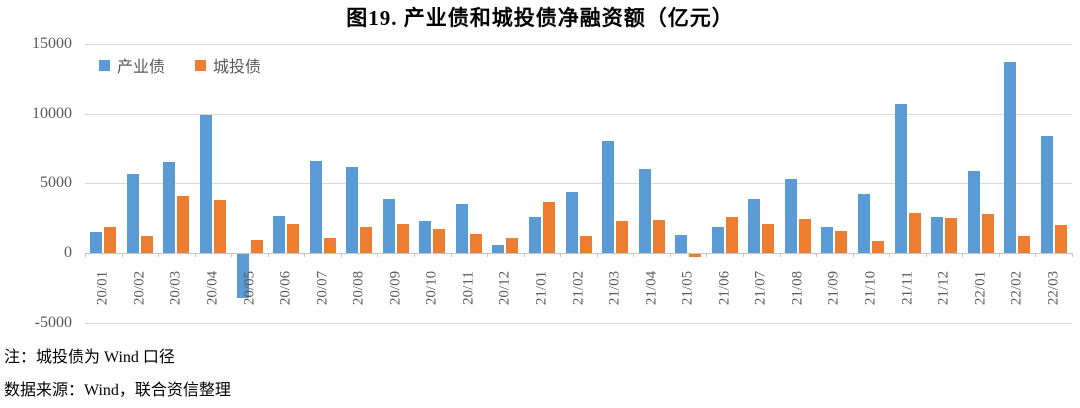 This screenshot has height=408, width=1080. What do you see at coordinates (768, 238) in the screenshot?
I see `bar-城投债-21/07` at bounding box center [768, 238].